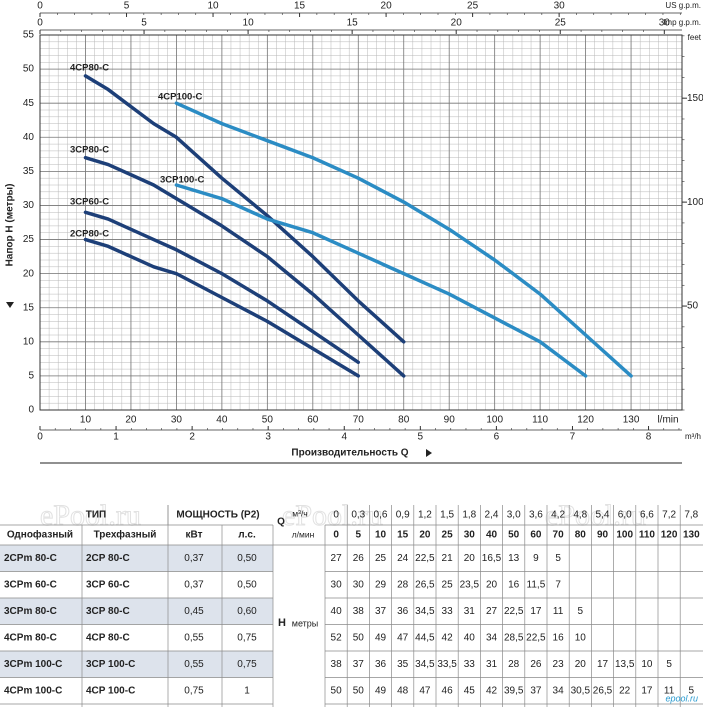  Describe the element at coordinates (514, 515) in the screenshot. I see `m3h-value: 3,0` at that location.